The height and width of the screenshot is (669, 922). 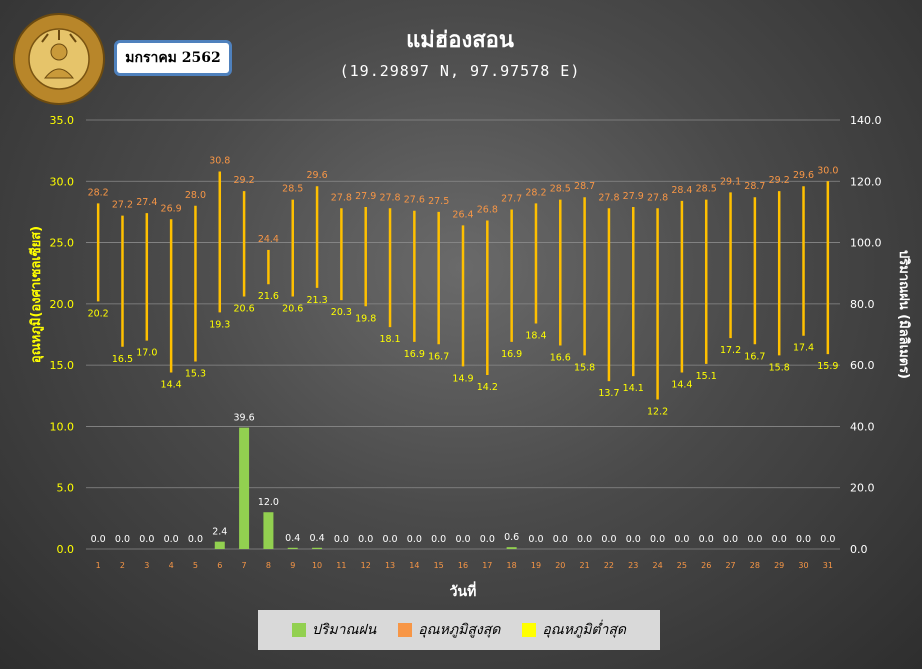 What do you see at coordinates (414, 200) in the screenshot?
I see `tmax-data-label: 27.6` at bounding box center [414, 200].